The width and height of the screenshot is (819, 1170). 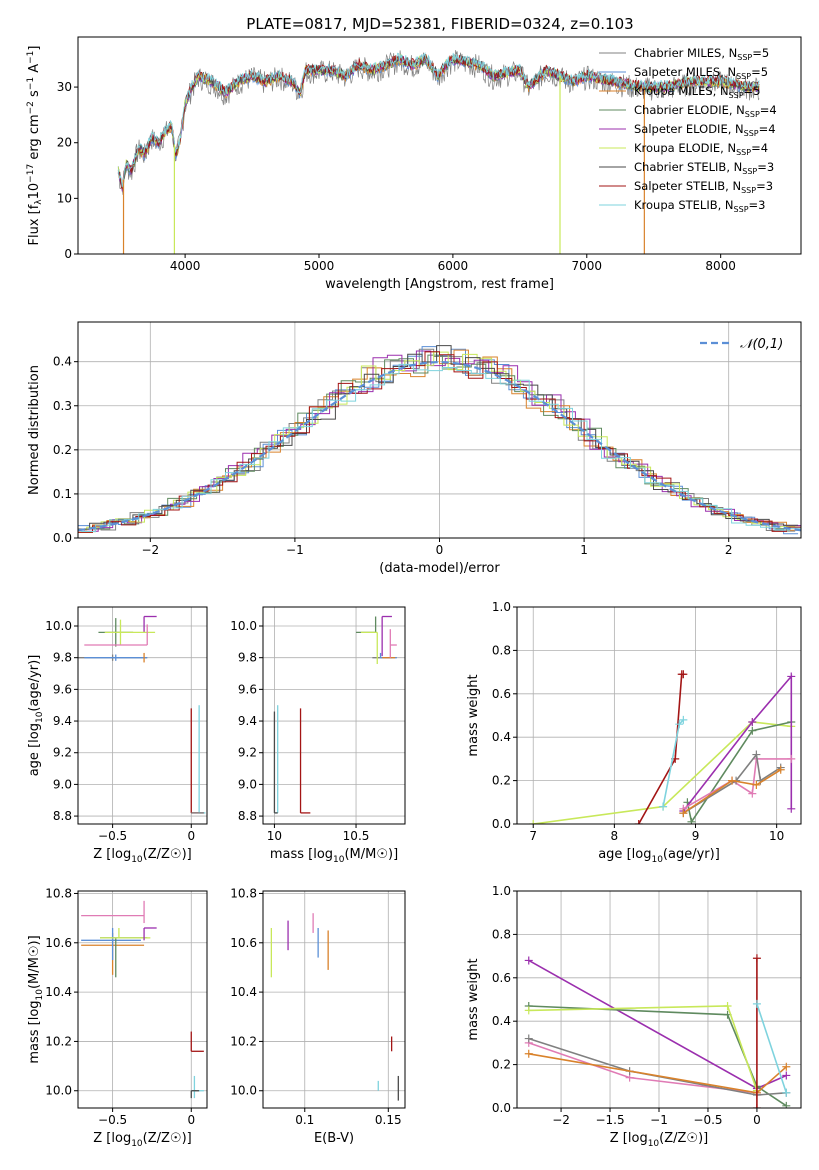 What do you see at coordinates (439, 446) in the screenshot?
I see `gaussian-curve` at bounding box center [439, 446].